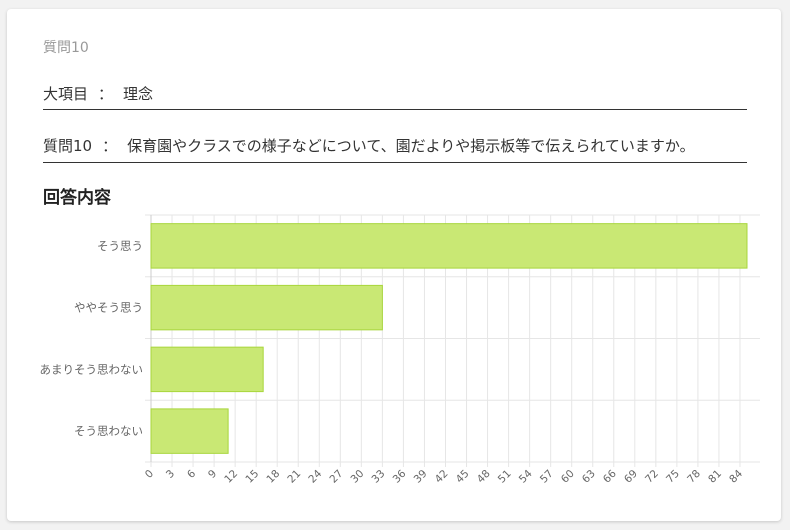  I want to click on x-tick-label: 18, so click(273, 477).